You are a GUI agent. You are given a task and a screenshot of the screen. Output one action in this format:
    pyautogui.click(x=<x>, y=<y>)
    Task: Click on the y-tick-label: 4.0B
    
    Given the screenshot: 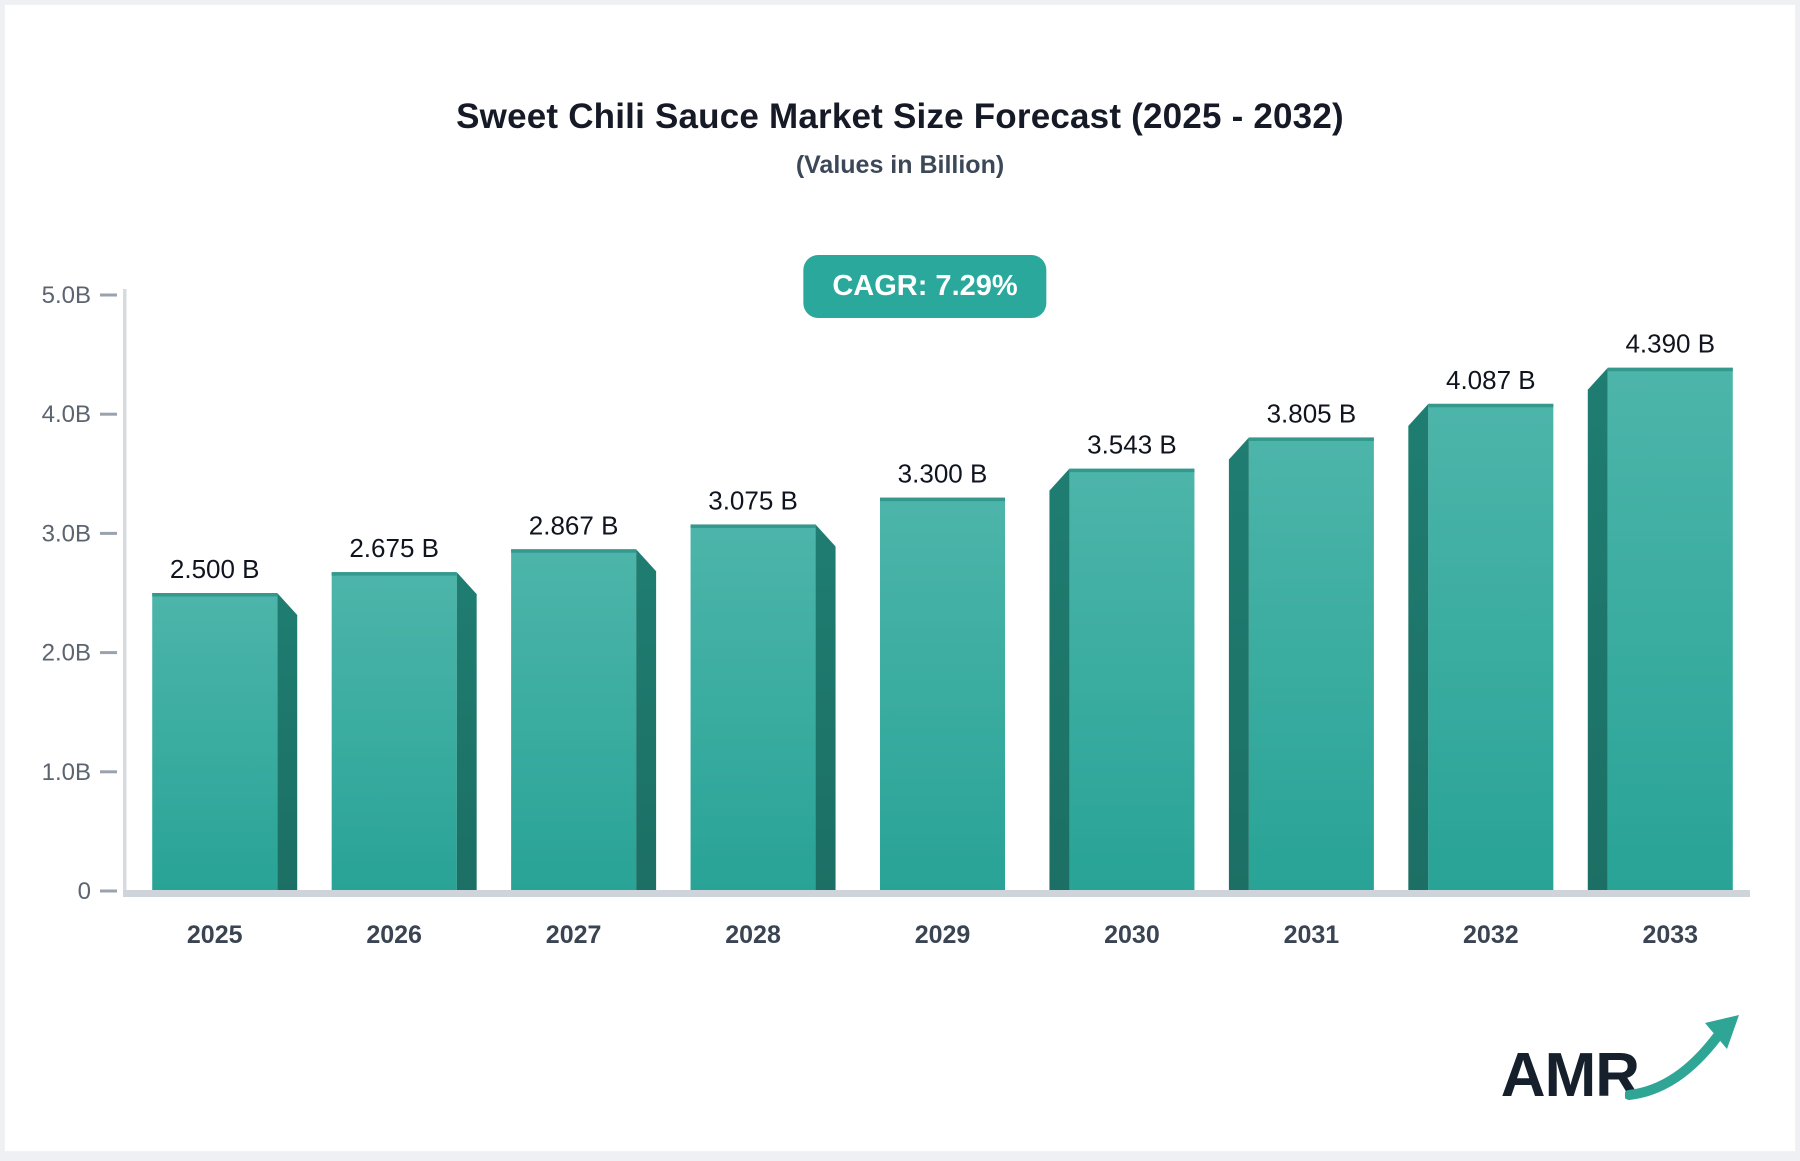 What is the action you would take?
    pyautogui.click(x=66, y=414)
    